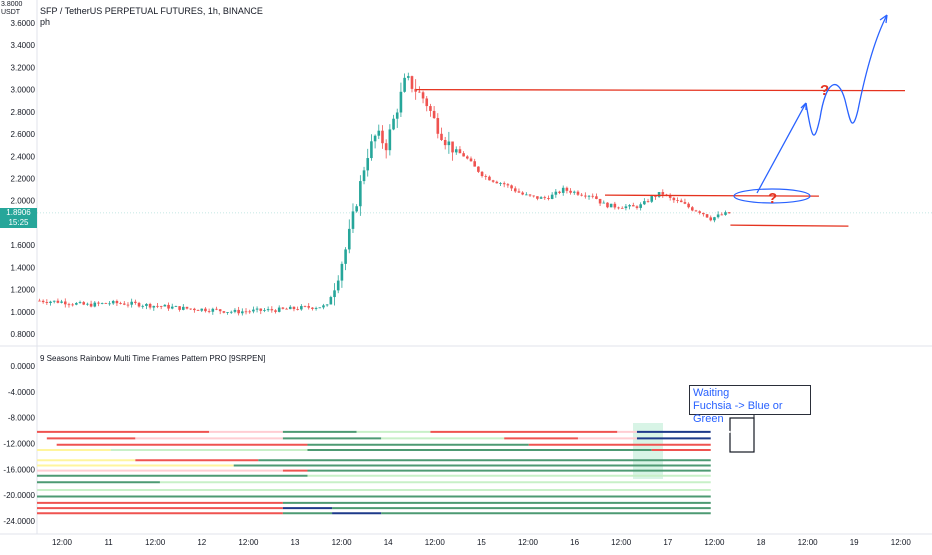 Image resolution: width=932 pixels, height=555 pixels. What do you see at coordinates (23, 290) in the screenshot?
I see `price-tick-label: 1.2000` at bounding box center [23, 290].